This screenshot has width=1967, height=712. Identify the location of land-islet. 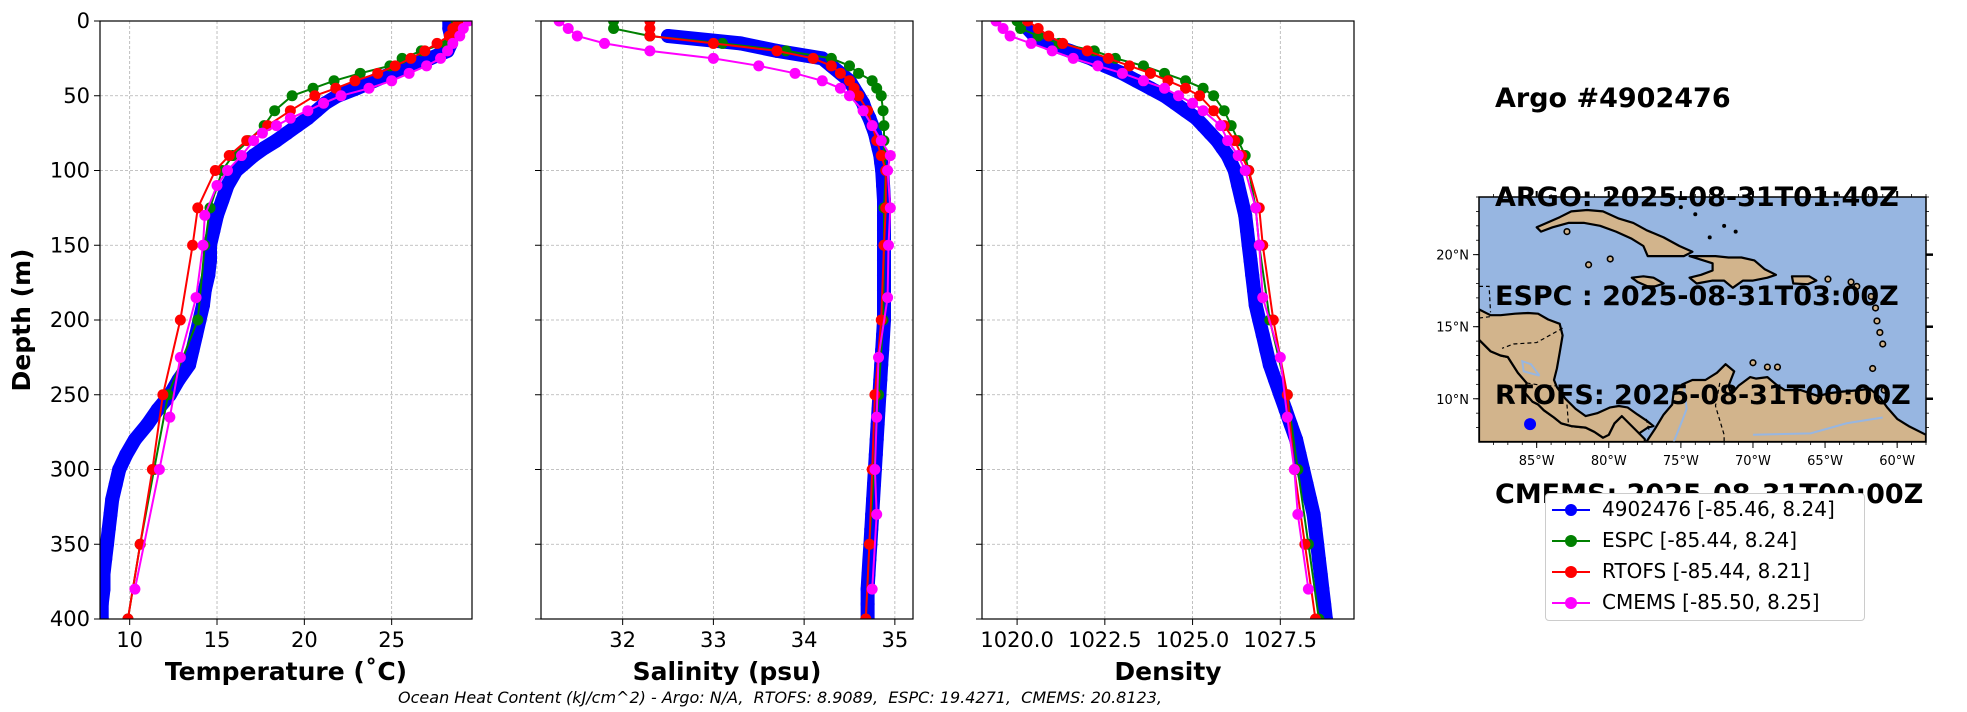
(1724, 225).